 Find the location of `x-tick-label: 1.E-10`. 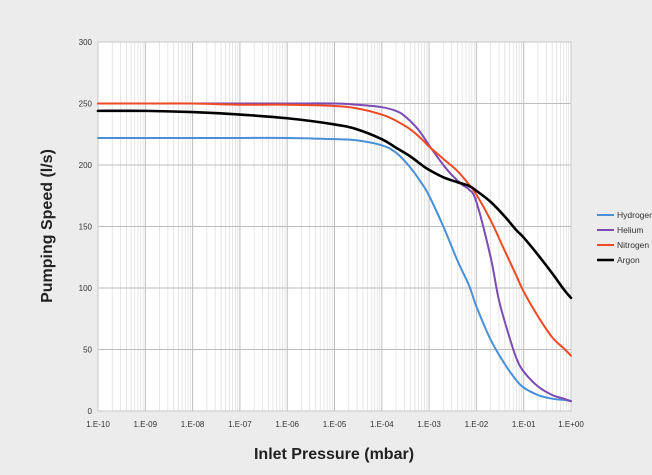

x-tick-label: 1.E-10 is located at coordinates (98, 424).